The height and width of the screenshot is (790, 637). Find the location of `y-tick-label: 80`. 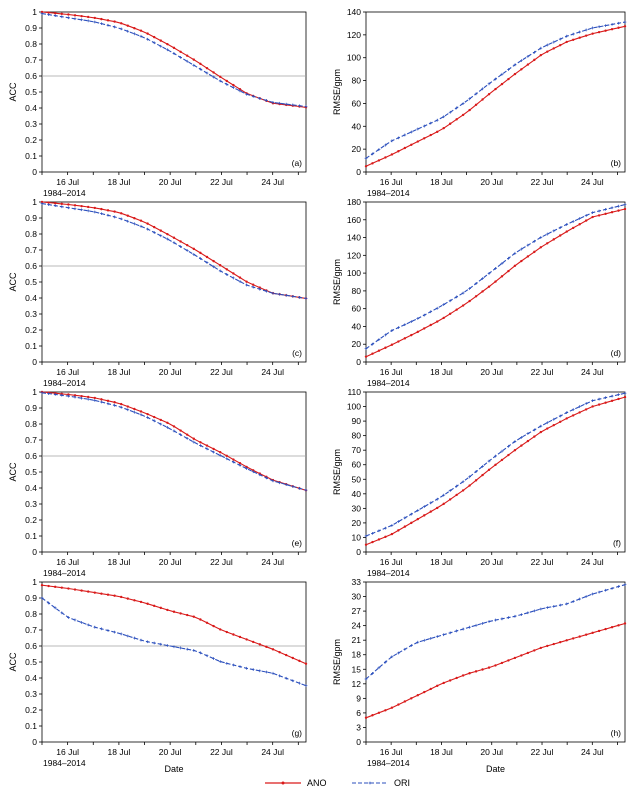

y-tick-label: 80 is located at coordinates (357, 291).